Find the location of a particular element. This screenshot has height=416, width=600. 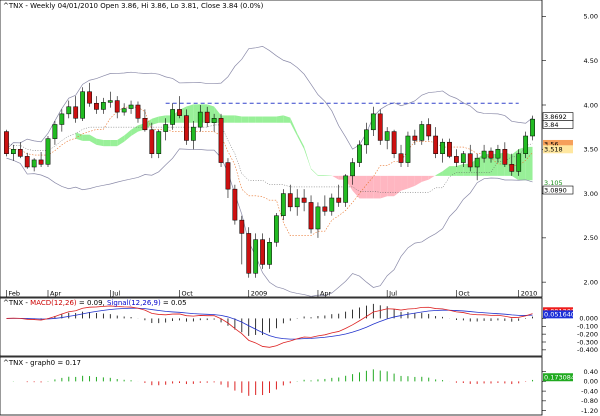

x-tick-label: Apr is located at coordinates (326, 294).